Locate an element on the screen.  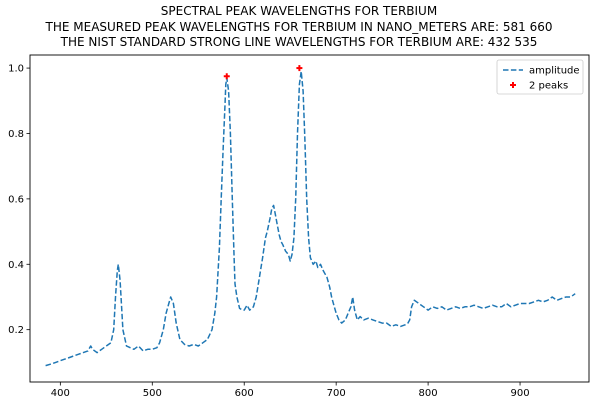
legend: amplitude 2 peaks is located at coordinates (540, 77).